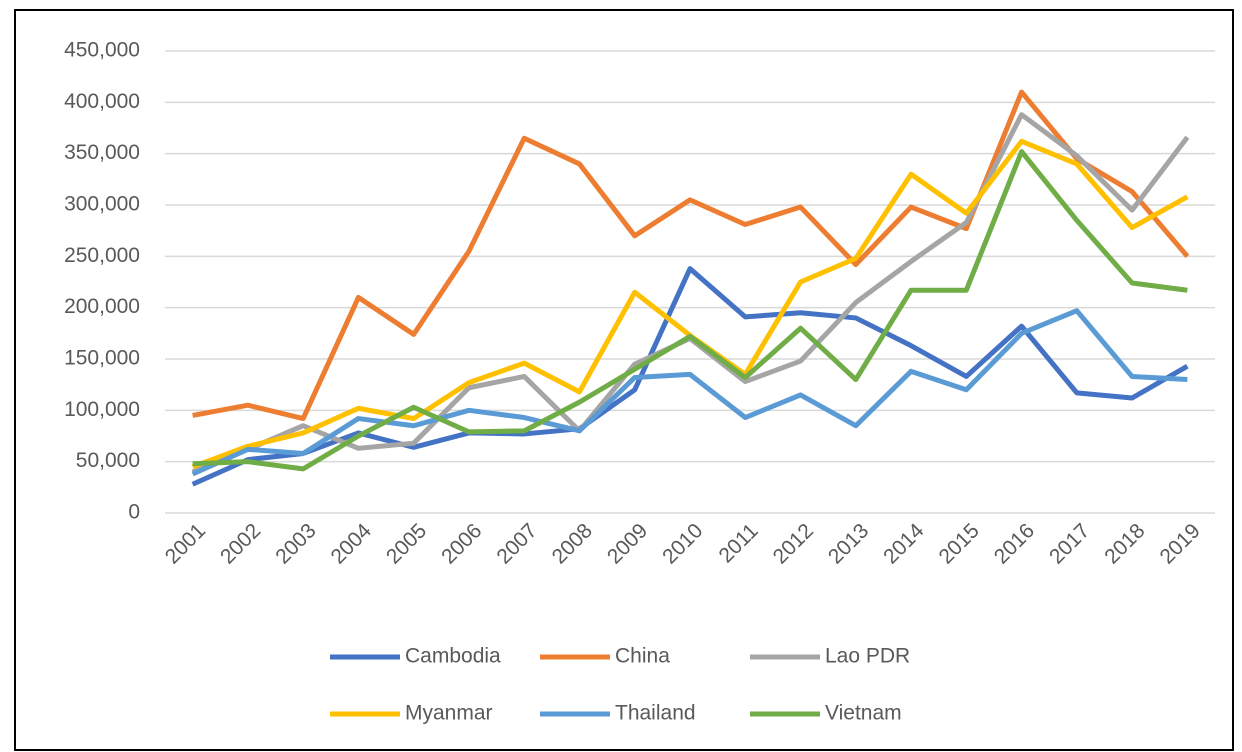  Describe the element at coordinates (655, 713) in the screenshot. I see `legend-label: Thailand` at that location.